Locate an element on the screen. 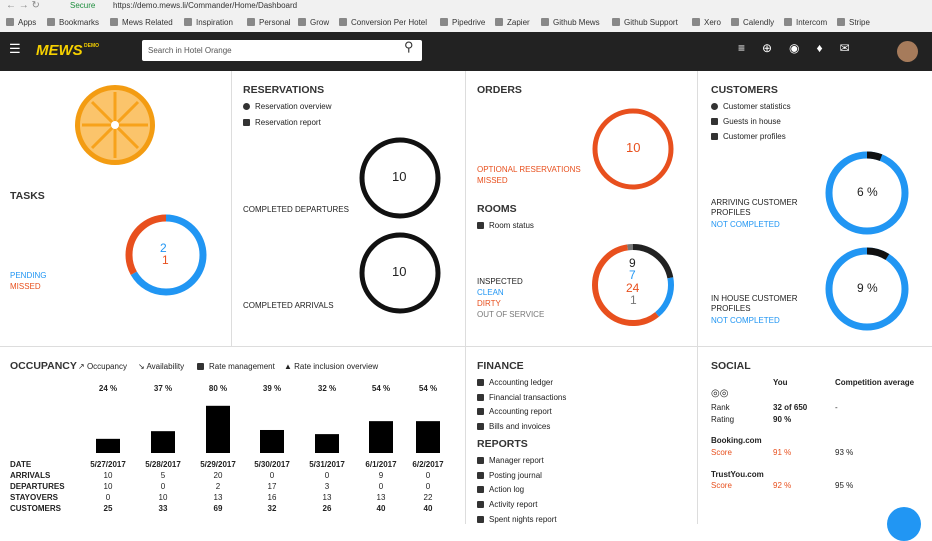 The height and width of the screenshot is (541, 932). bookmark: Conversion Per Hotel is located at coordinates (383, 23).